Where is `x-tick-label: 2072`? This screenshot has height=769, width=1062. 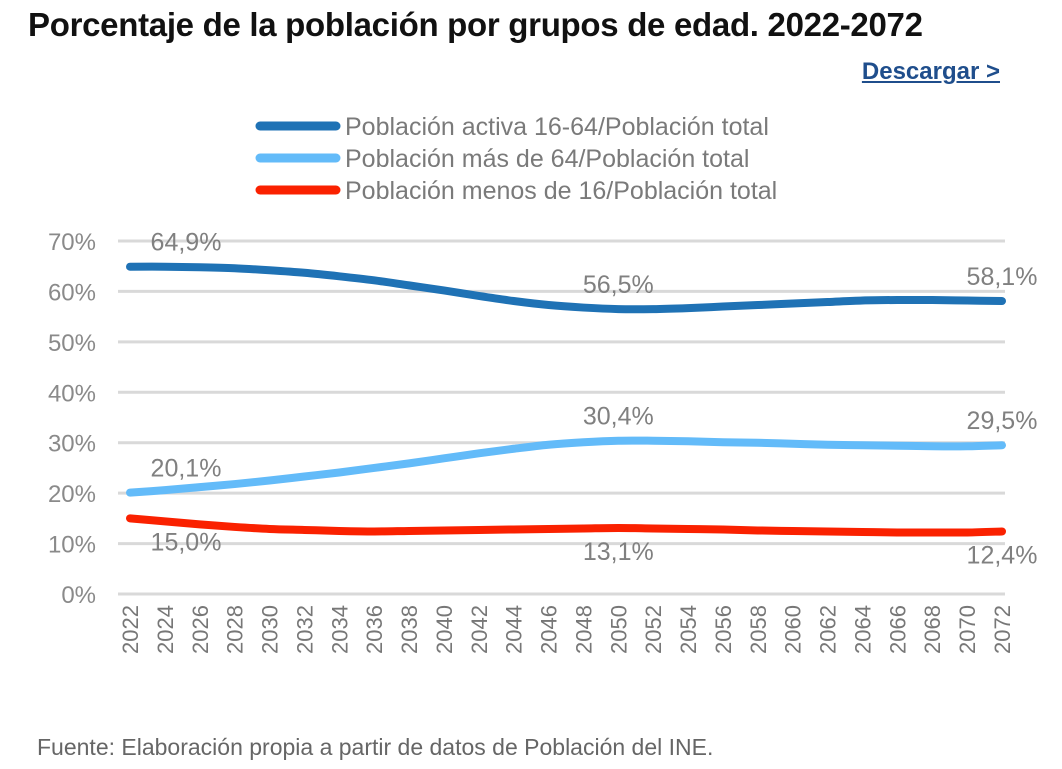 x-tick-label: 2072 is located at coordinates (1002, 629).